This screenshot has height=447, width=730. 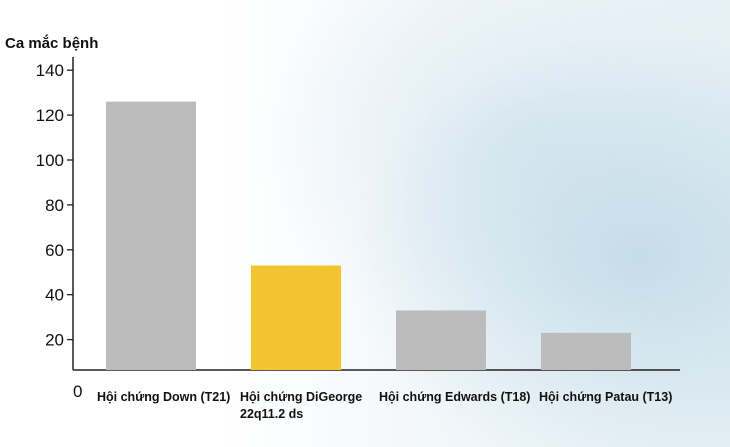 I want to click on y-tick-label: 0, so click(x=77, y=391).